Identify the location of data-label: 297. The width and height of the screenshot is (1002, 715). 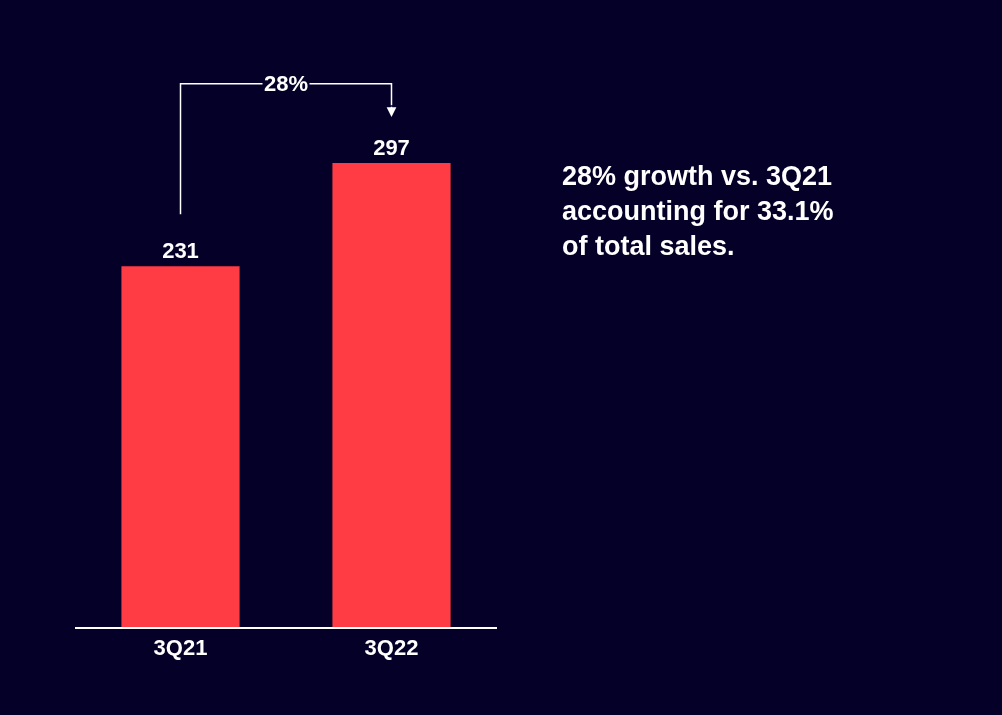
(391, 148).